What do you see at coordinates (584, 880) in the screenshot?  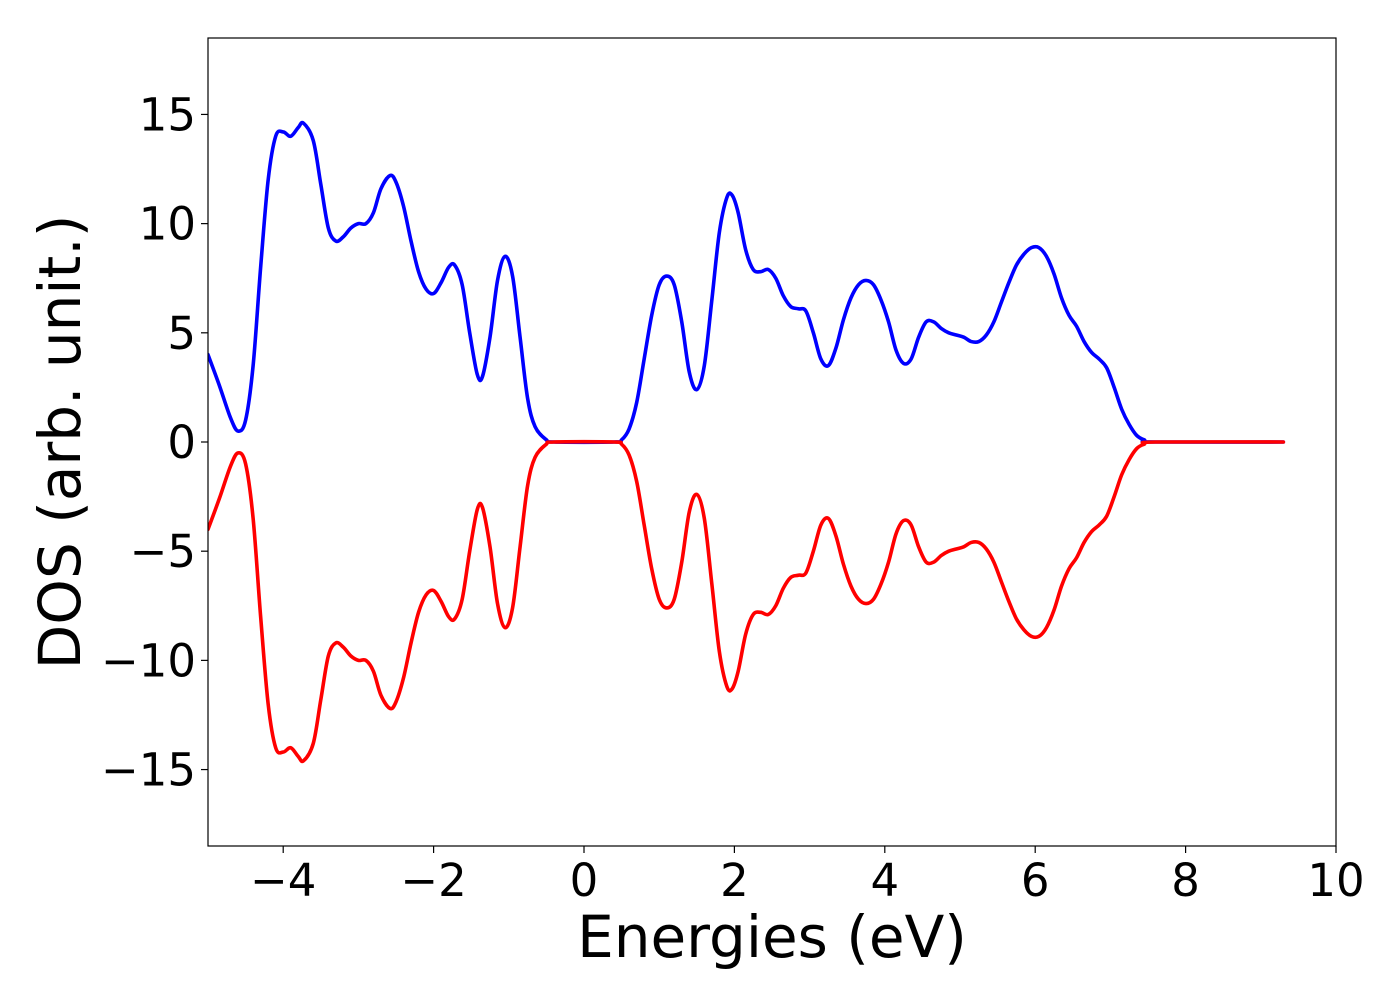 I see `x-tick-label: 0` at bounding box center [584, 880].